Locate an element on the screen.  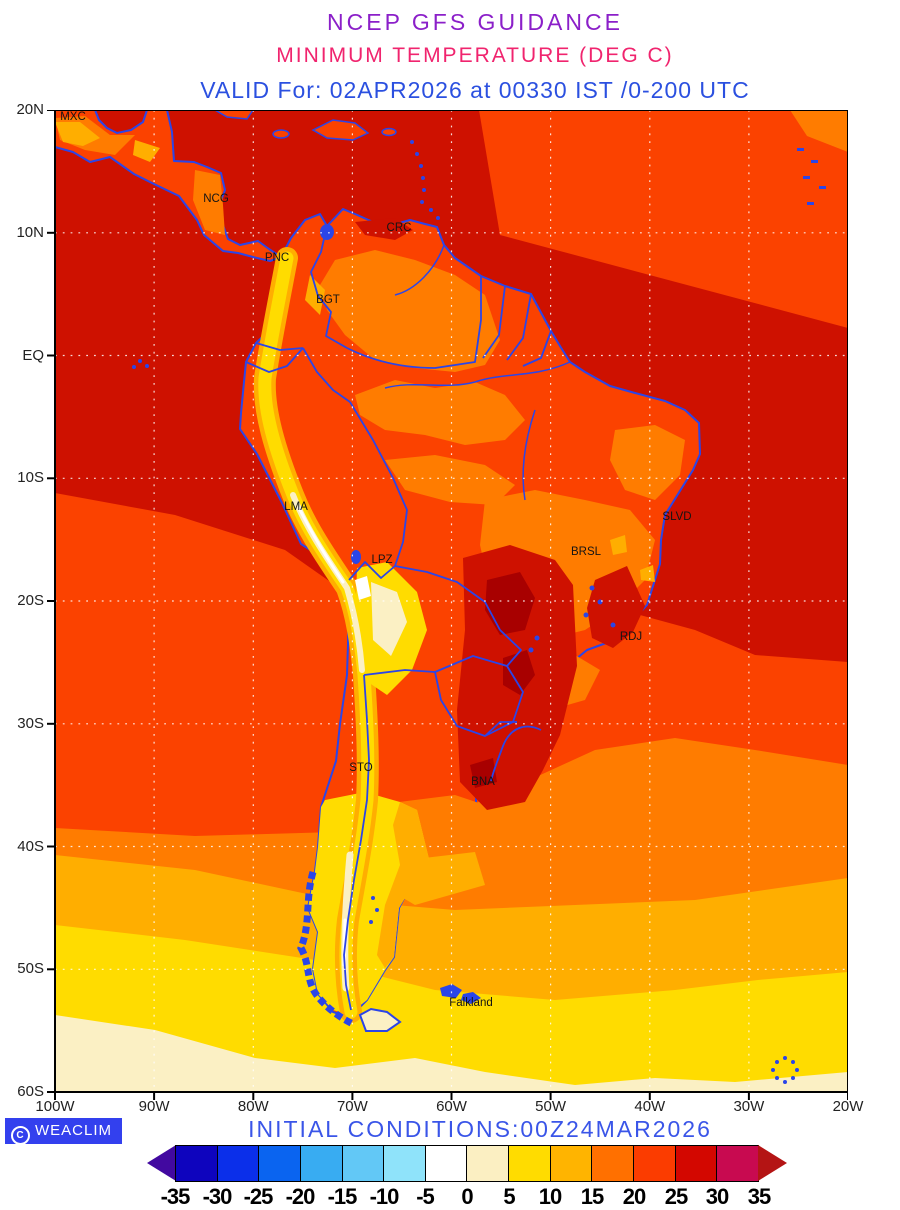
lon-tick-label: 50W is located at coordinates (551, 1106).